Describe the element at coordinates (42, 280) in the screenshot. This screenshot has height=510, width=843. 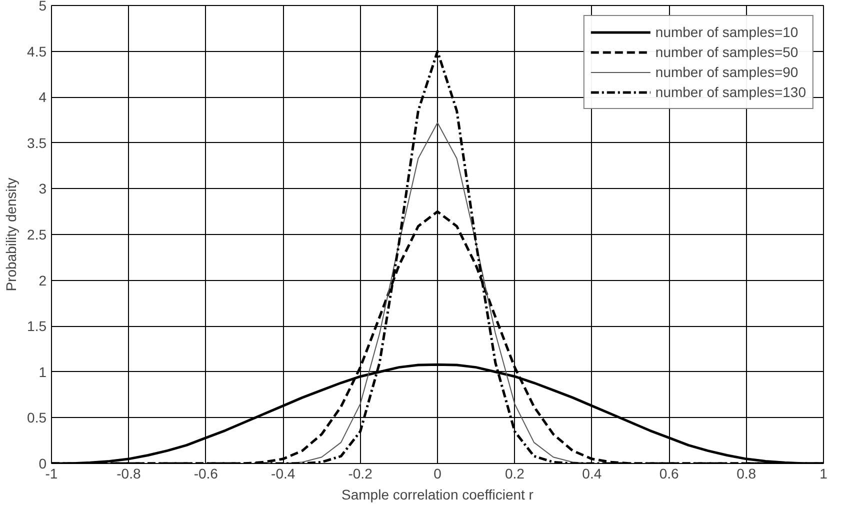
I see `y-tick-label: 2` at that location.